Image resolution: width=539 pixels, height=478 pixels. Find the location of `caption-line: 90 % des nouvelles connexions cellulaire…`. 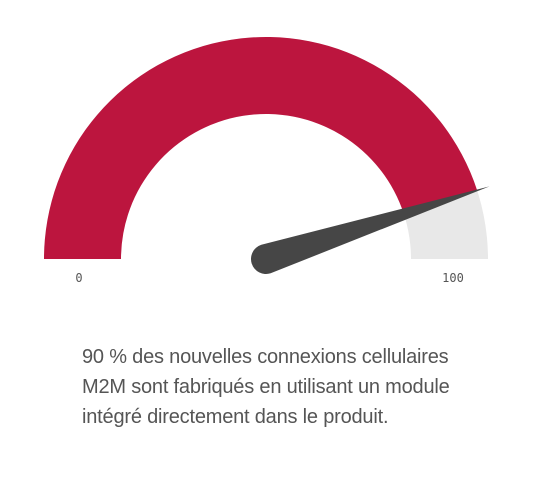

caption-line: 90 % des nouvelles connexions cellulaire… is located at coordinates (265, 357).